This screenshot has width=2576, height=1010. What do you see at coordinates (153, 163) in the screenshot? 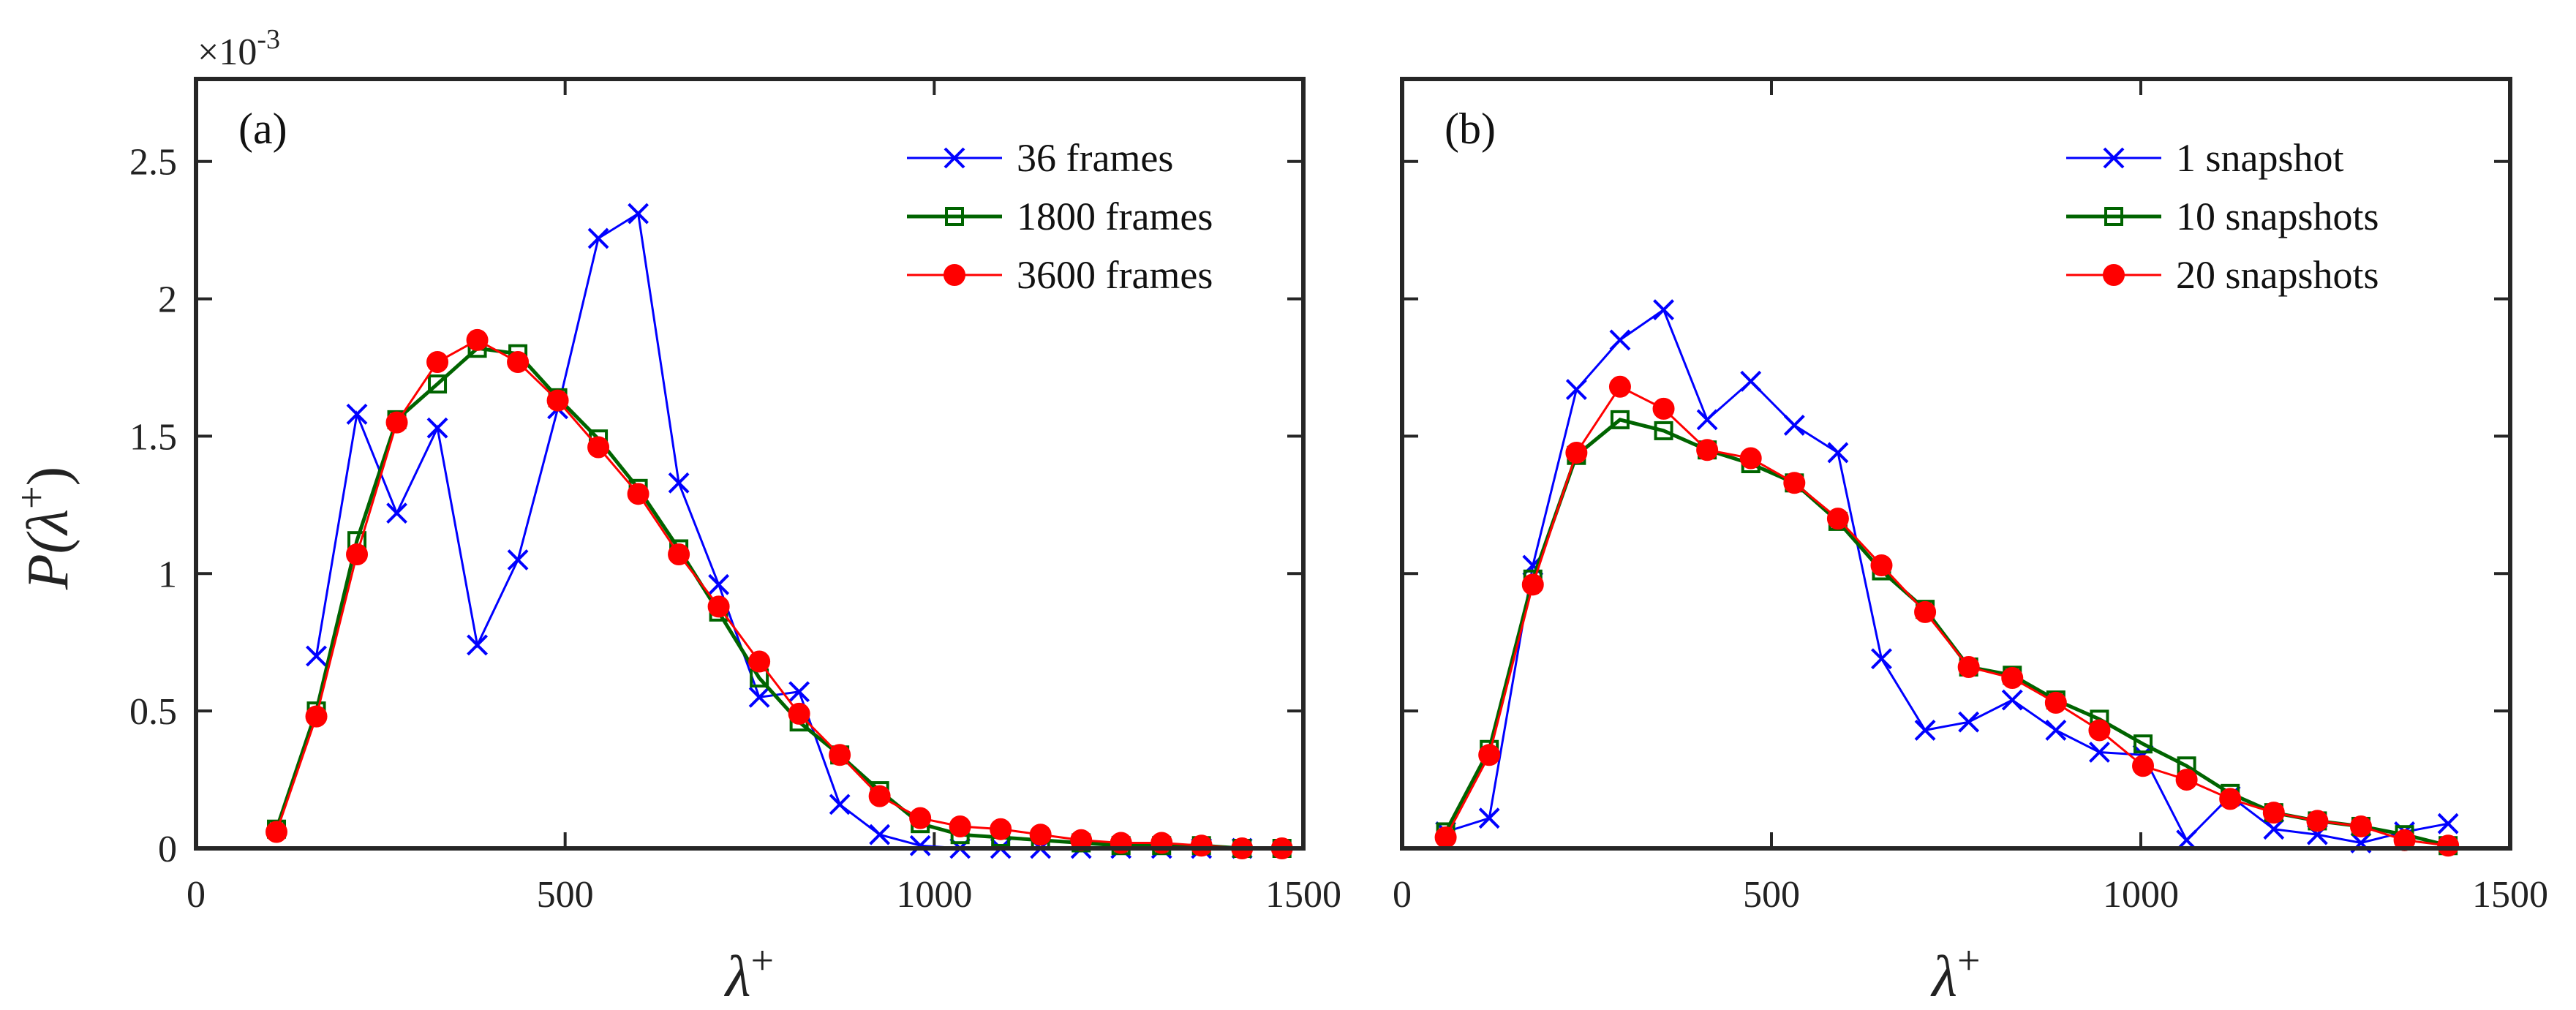
I see `y-tick-label: 2.5` at bounding box center [153, 163].